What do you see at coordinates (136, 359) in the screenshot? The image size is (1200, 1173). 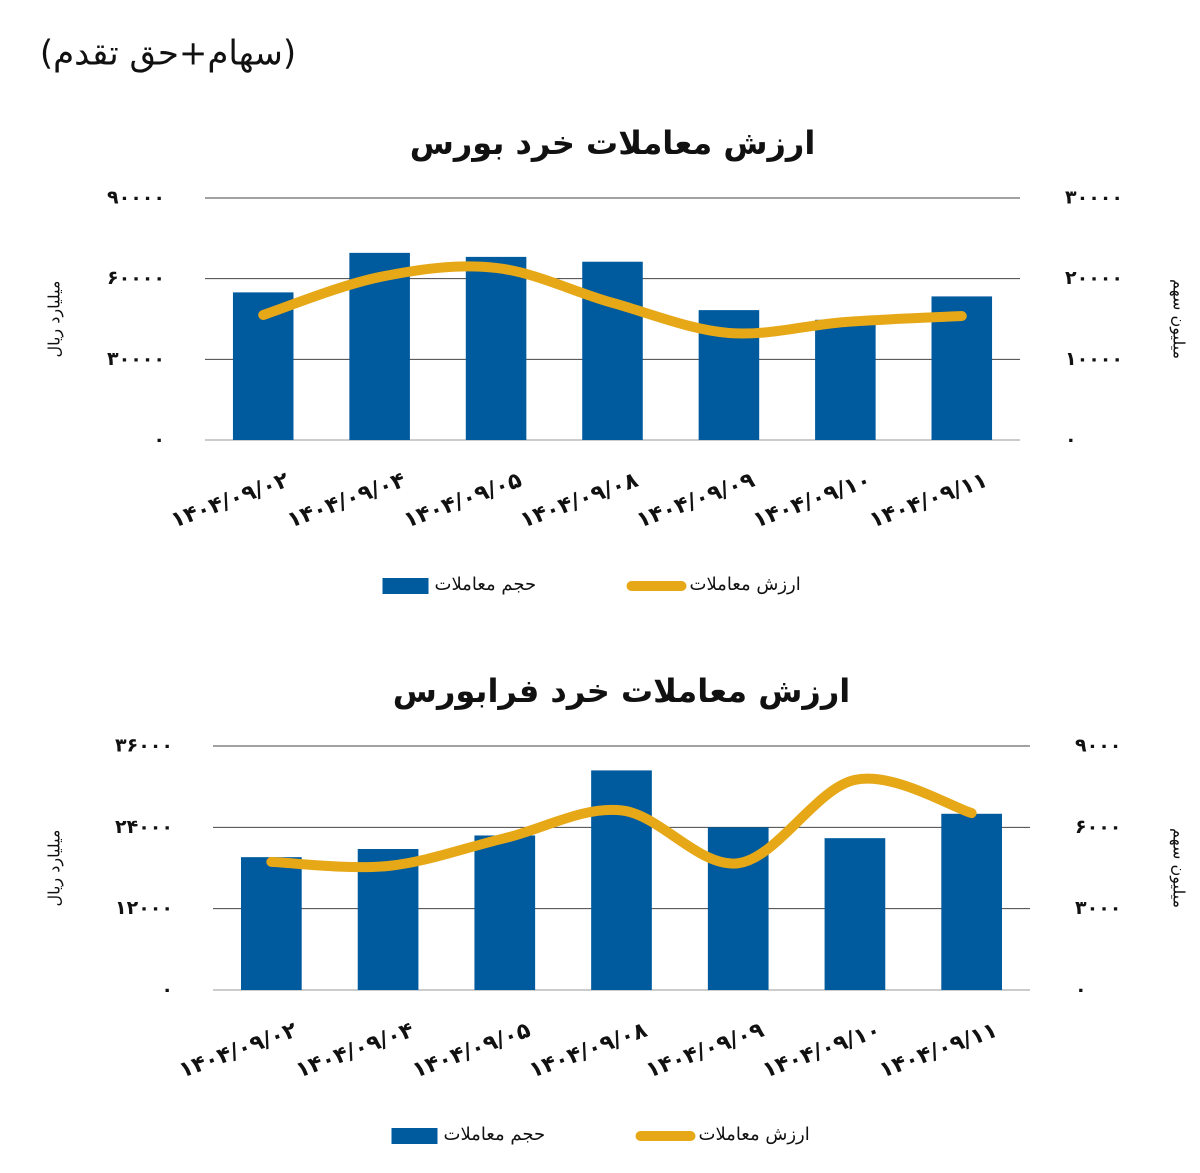 I see `y-tick-label: ۳۰۰۰۰` at bounding box center [136, 359].